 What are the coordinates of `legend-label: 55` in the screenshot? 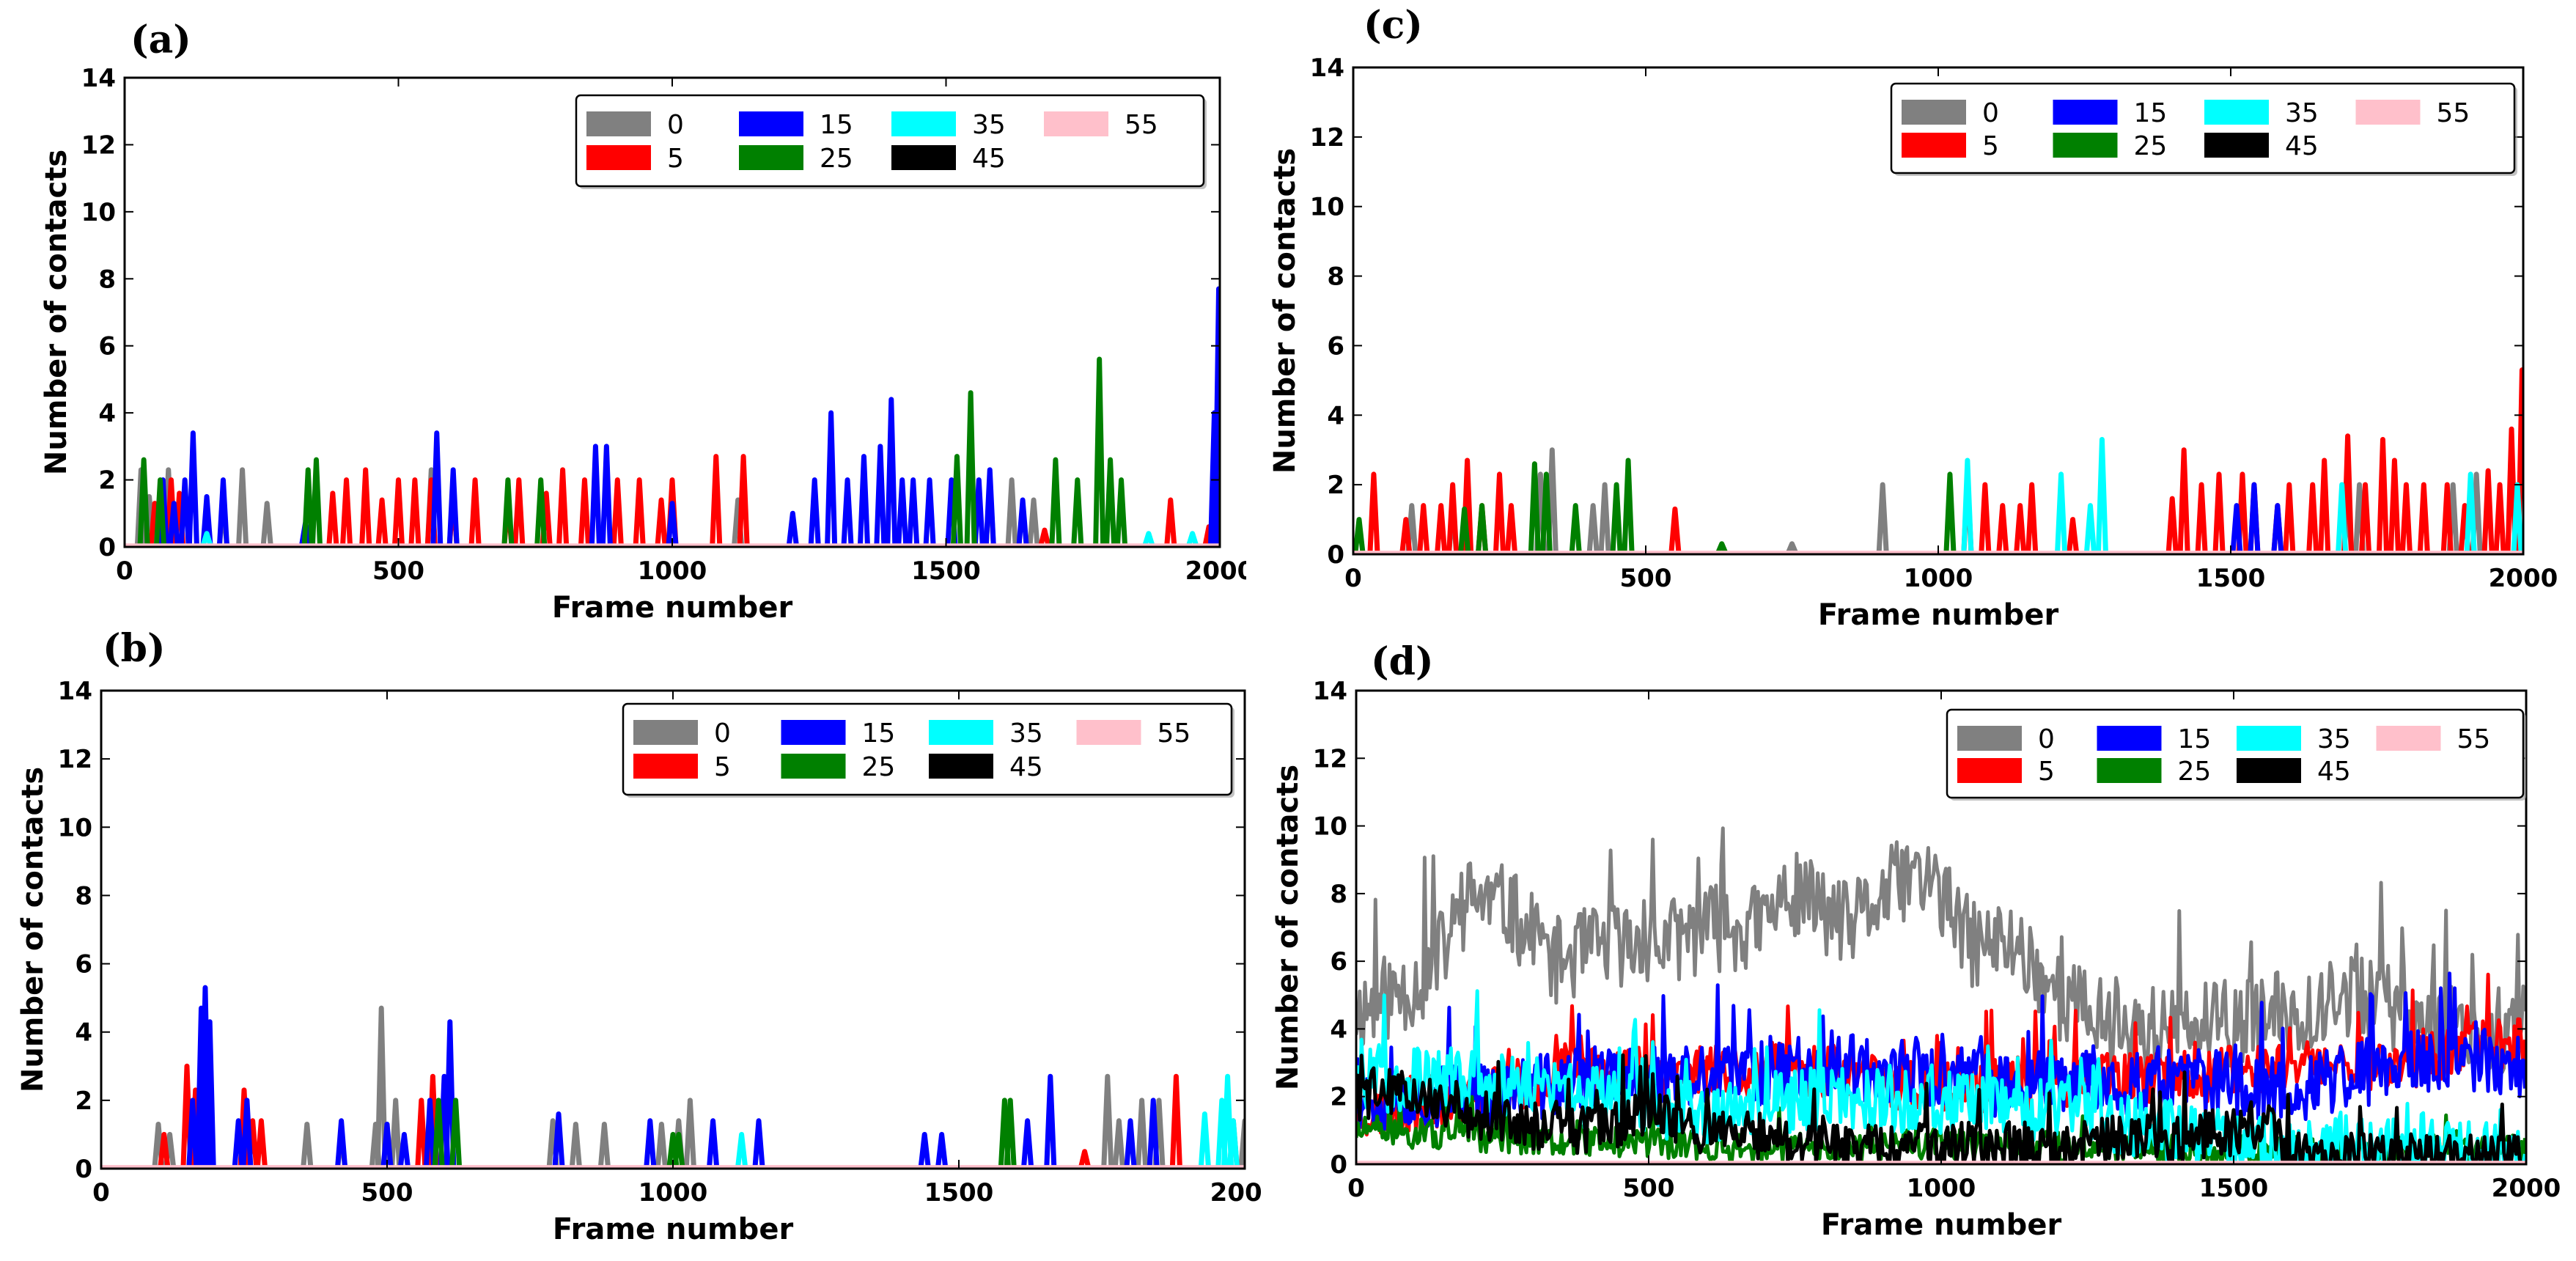 It's located at (2453, 113).